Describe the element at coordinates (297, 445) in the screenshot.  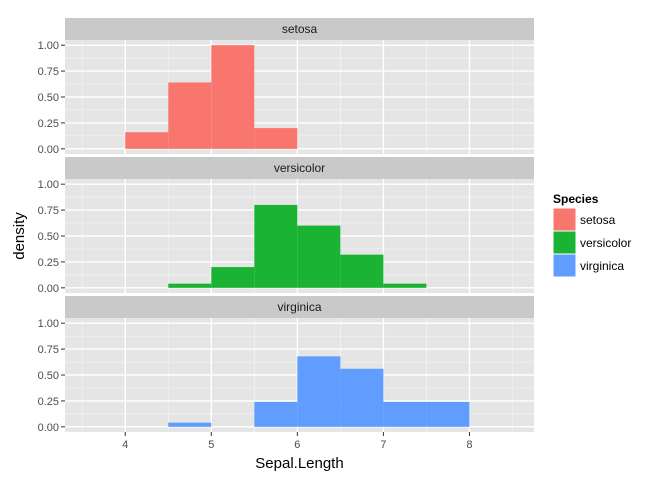
I see `x-tick-label: 6` at that location.